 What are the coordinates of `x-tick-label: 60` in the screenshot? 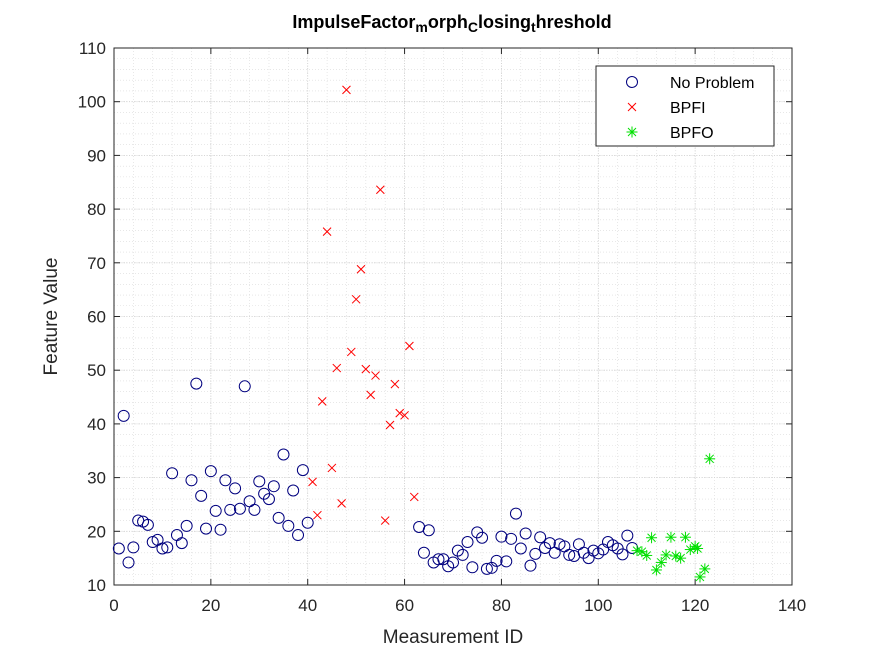 It's located at (404, 605).